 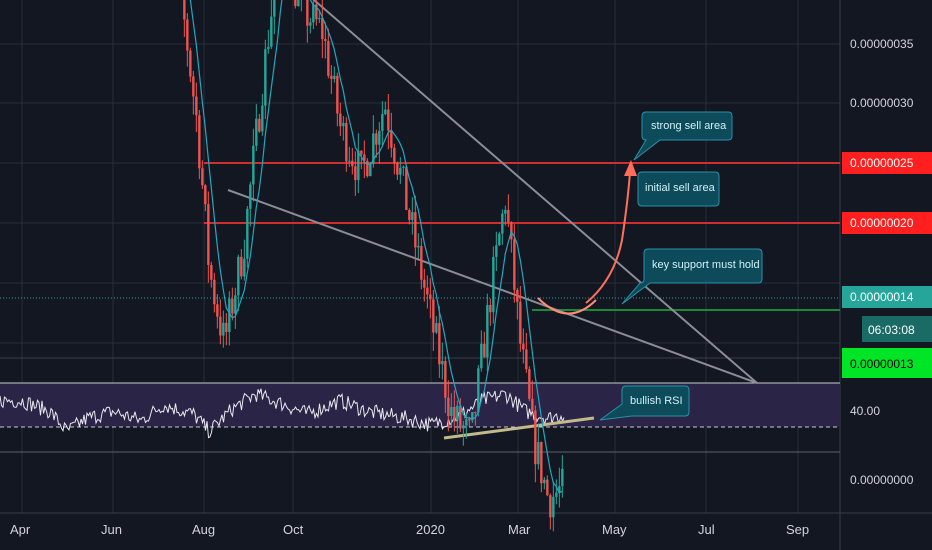 I want to click on badge-last-price: 0.00000014, so click(x=887, y=297).